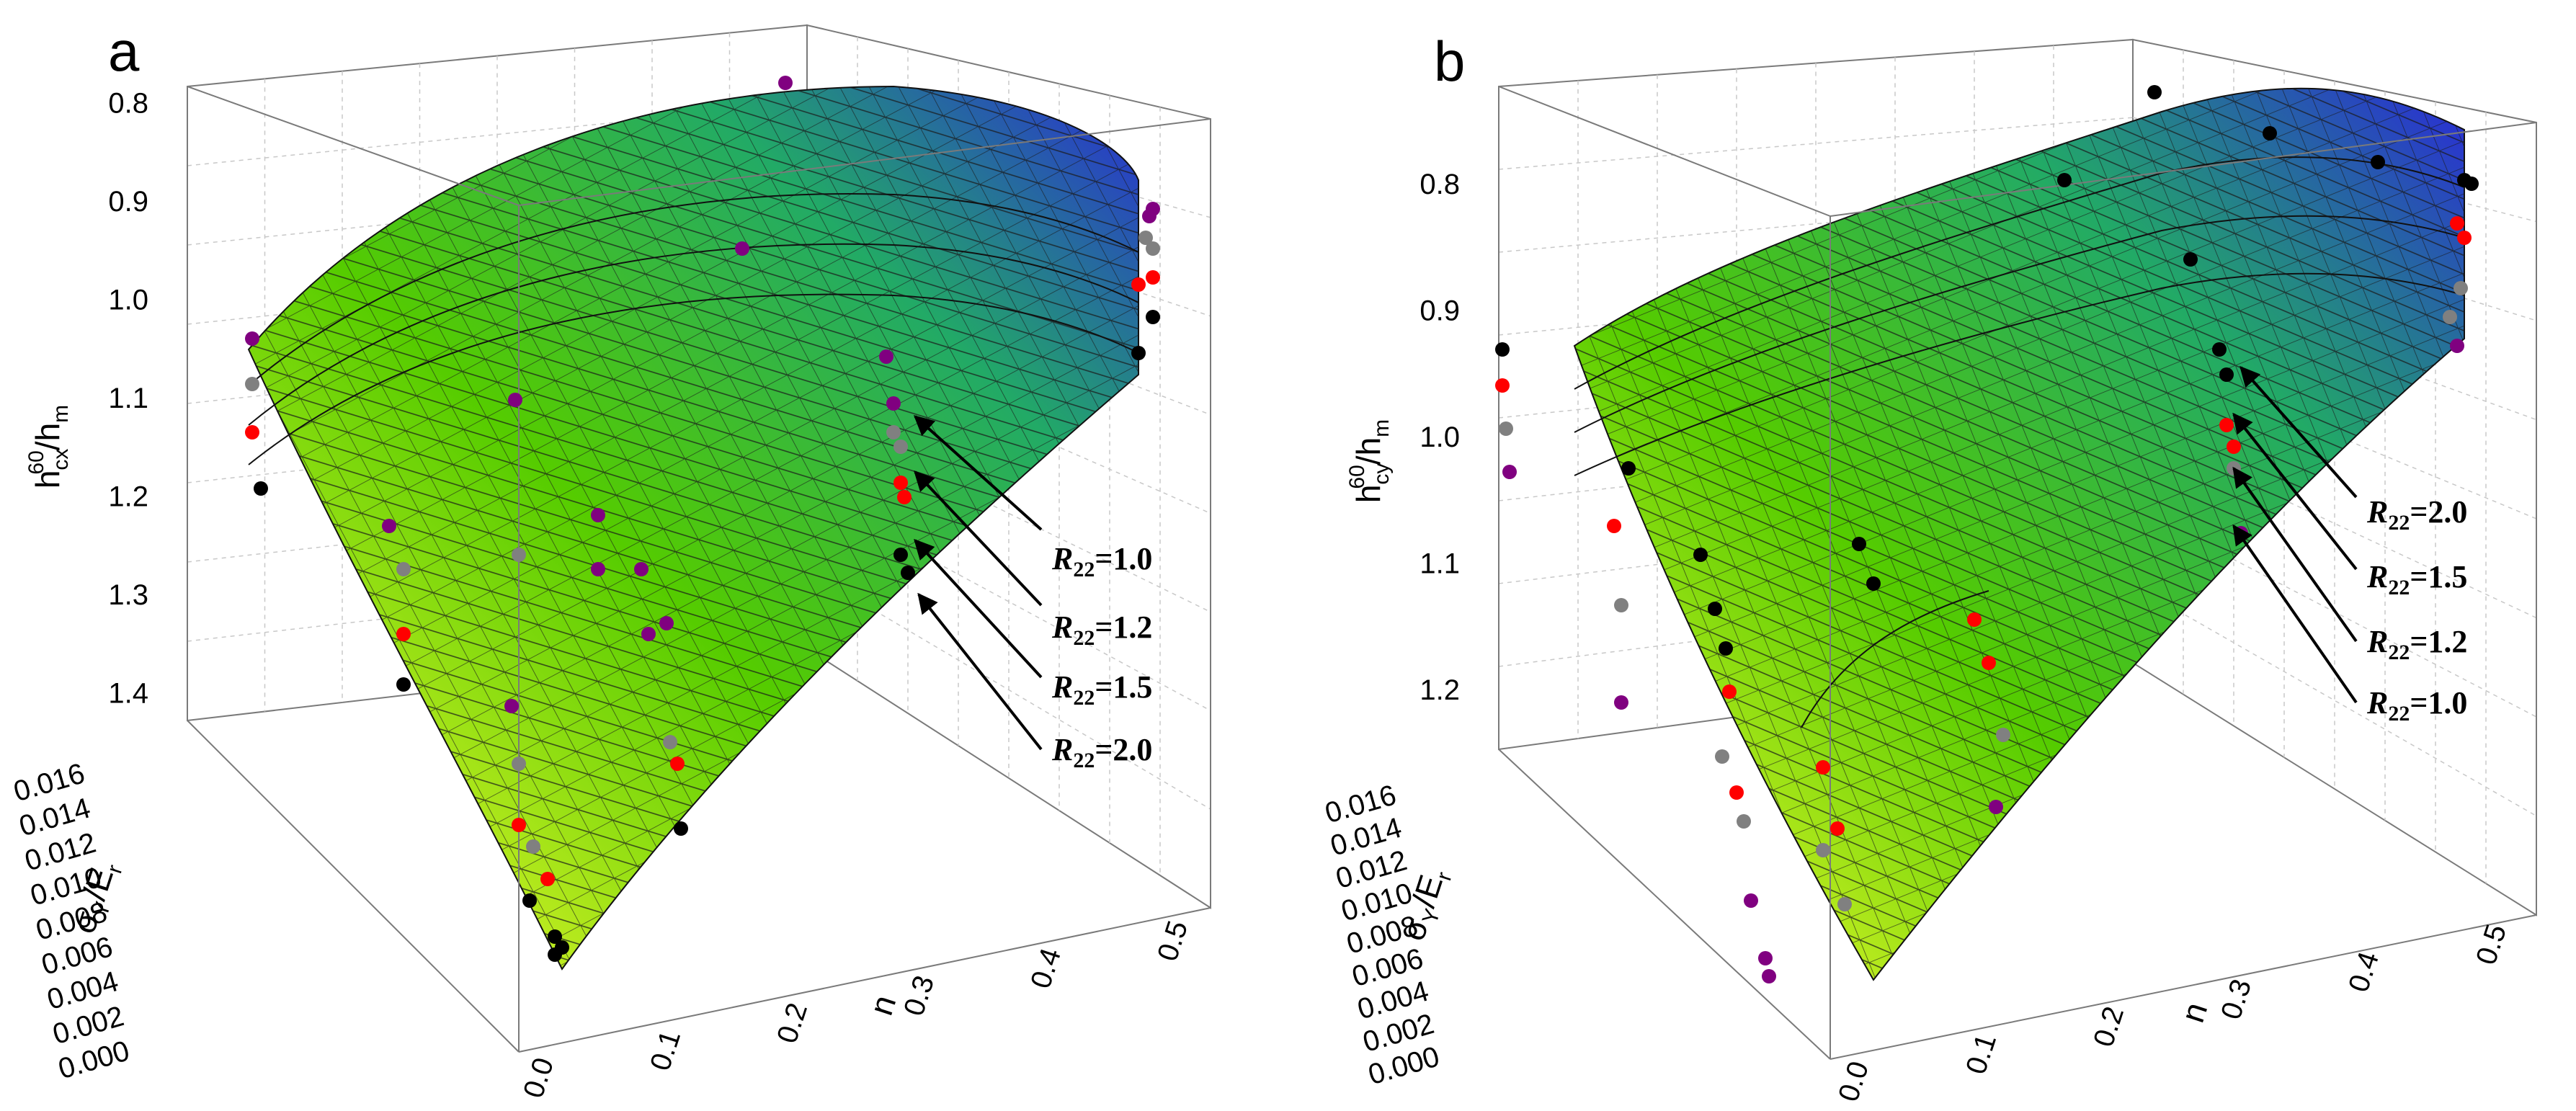 The width and height of the screenshot is (2576, 1111). I want to click on z-tick-label: 1.3, so click(128, 595).